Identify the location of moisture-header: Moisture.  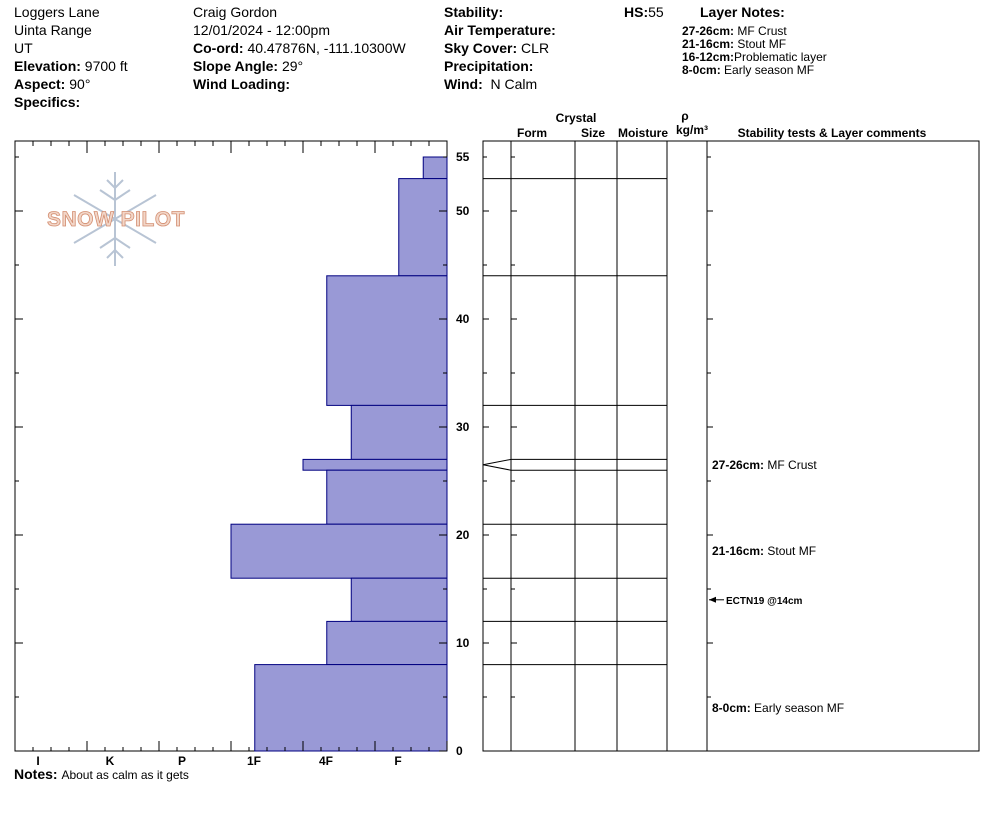
(643, 133).